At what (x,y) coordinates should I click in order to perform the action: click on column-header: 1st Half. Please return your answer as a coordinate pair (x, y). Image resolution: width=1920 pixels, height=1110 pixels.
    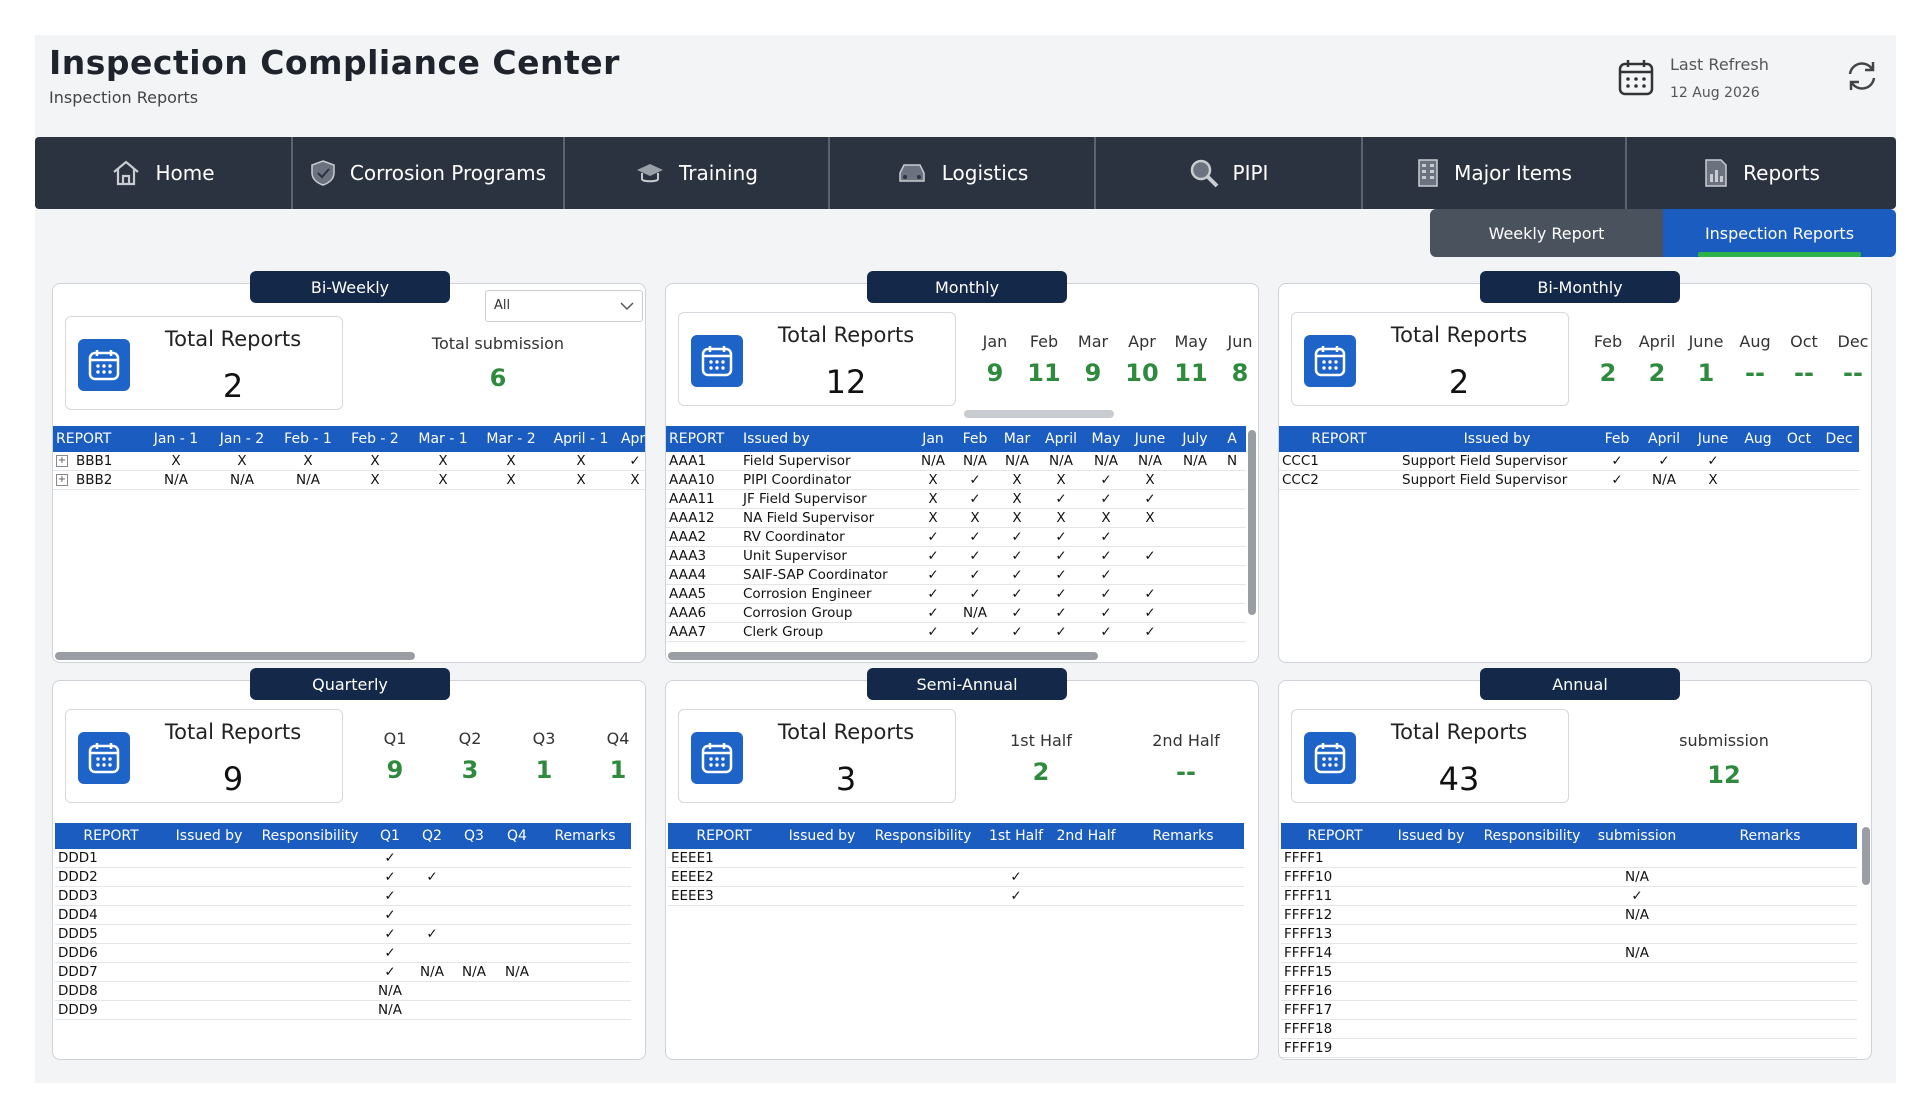
    Looking at the image, I should click on (1016, 836).